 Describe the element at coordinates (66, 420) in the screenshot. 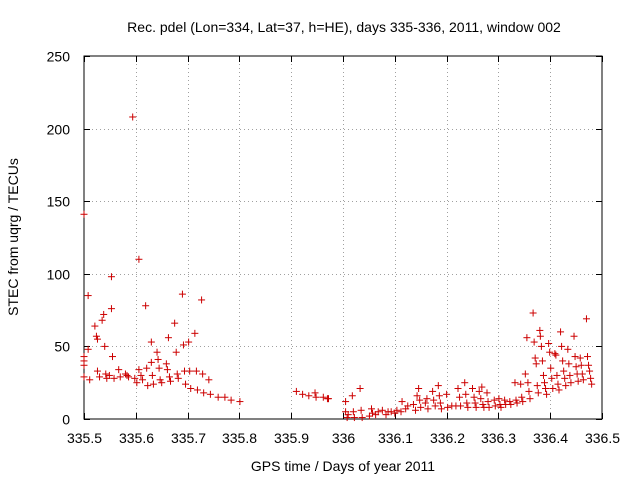

I see `y-tick-label: 0` at that location.